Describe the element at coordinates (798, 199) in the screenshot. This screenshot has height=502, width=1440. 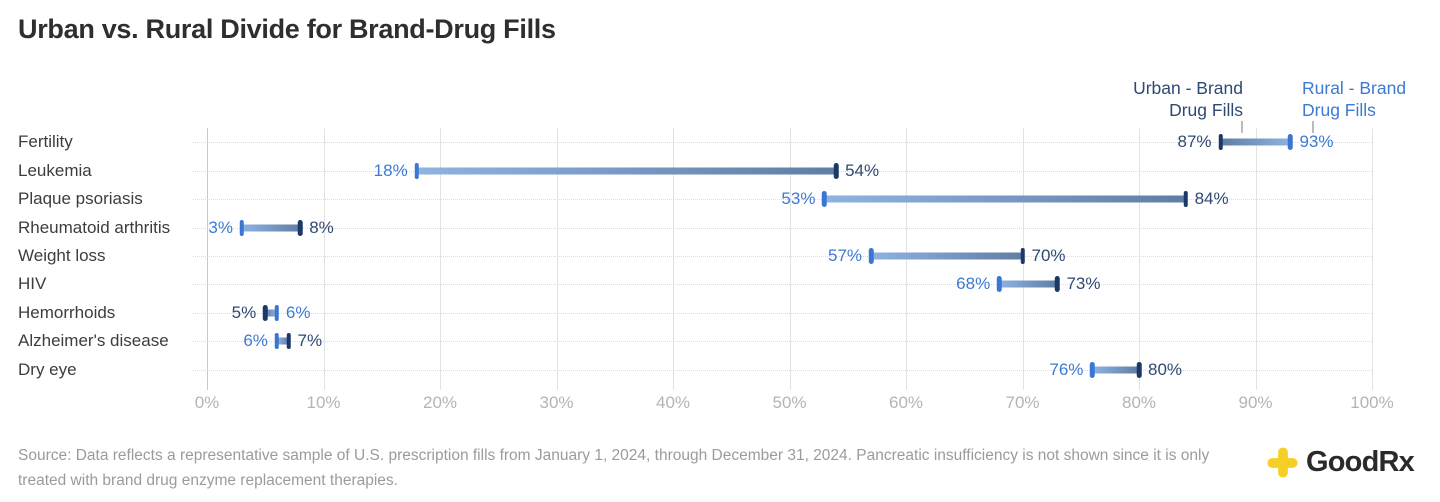
I see `rural-value-label: 53%` at that location.